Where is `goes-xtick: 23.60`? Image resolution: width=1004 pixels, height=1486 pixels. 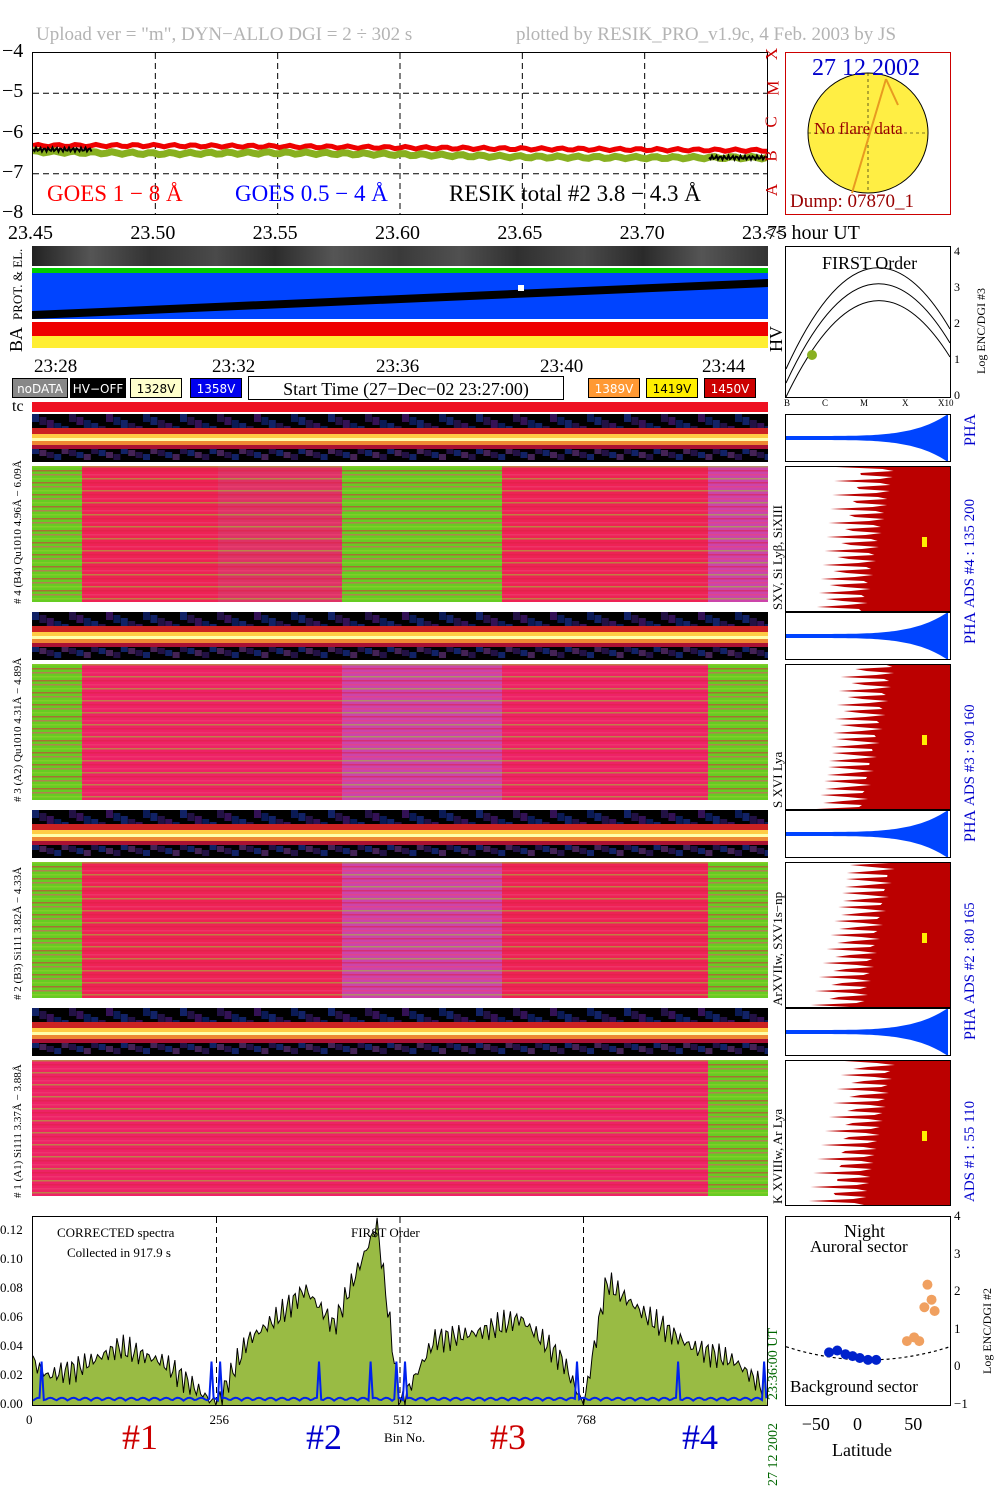
goes-xtick: 23.60 is located at coordinates (397, 233).